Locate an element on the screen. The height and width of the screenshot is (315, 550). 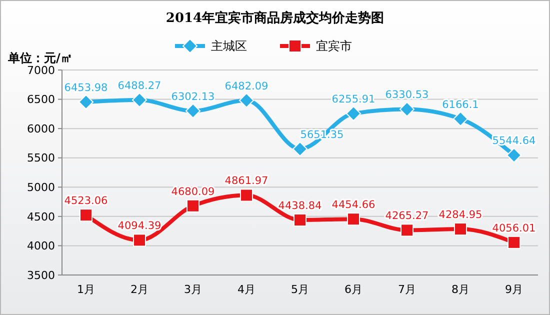
data-label: 4523.06 is located at coordinates (86, 201).